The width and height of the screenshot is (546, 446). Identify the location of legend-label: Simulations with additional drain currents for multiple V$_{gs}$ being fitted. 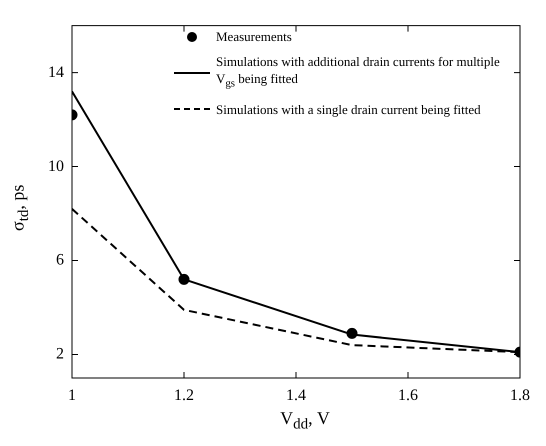
(358, 72).